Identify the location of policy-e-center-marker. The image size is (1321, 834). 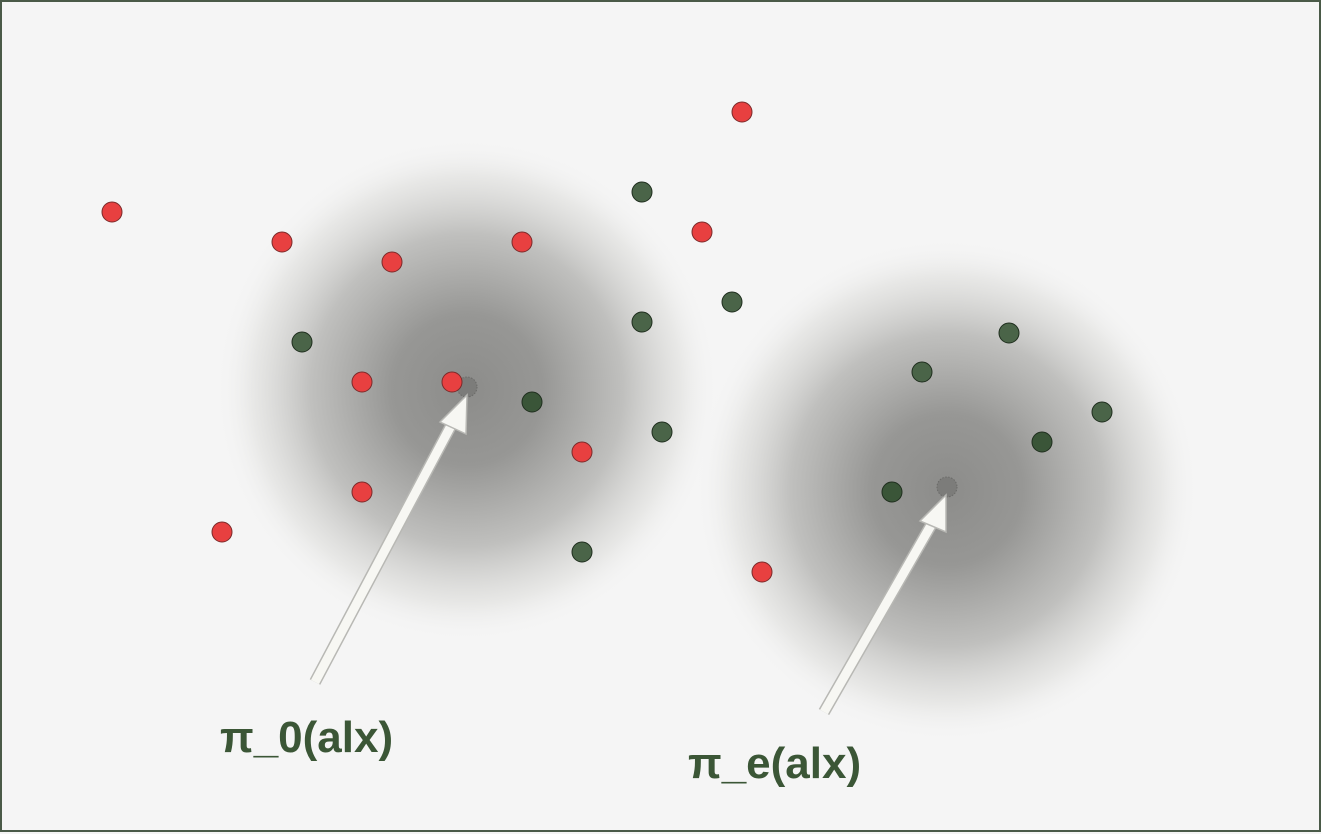
(947, 487).